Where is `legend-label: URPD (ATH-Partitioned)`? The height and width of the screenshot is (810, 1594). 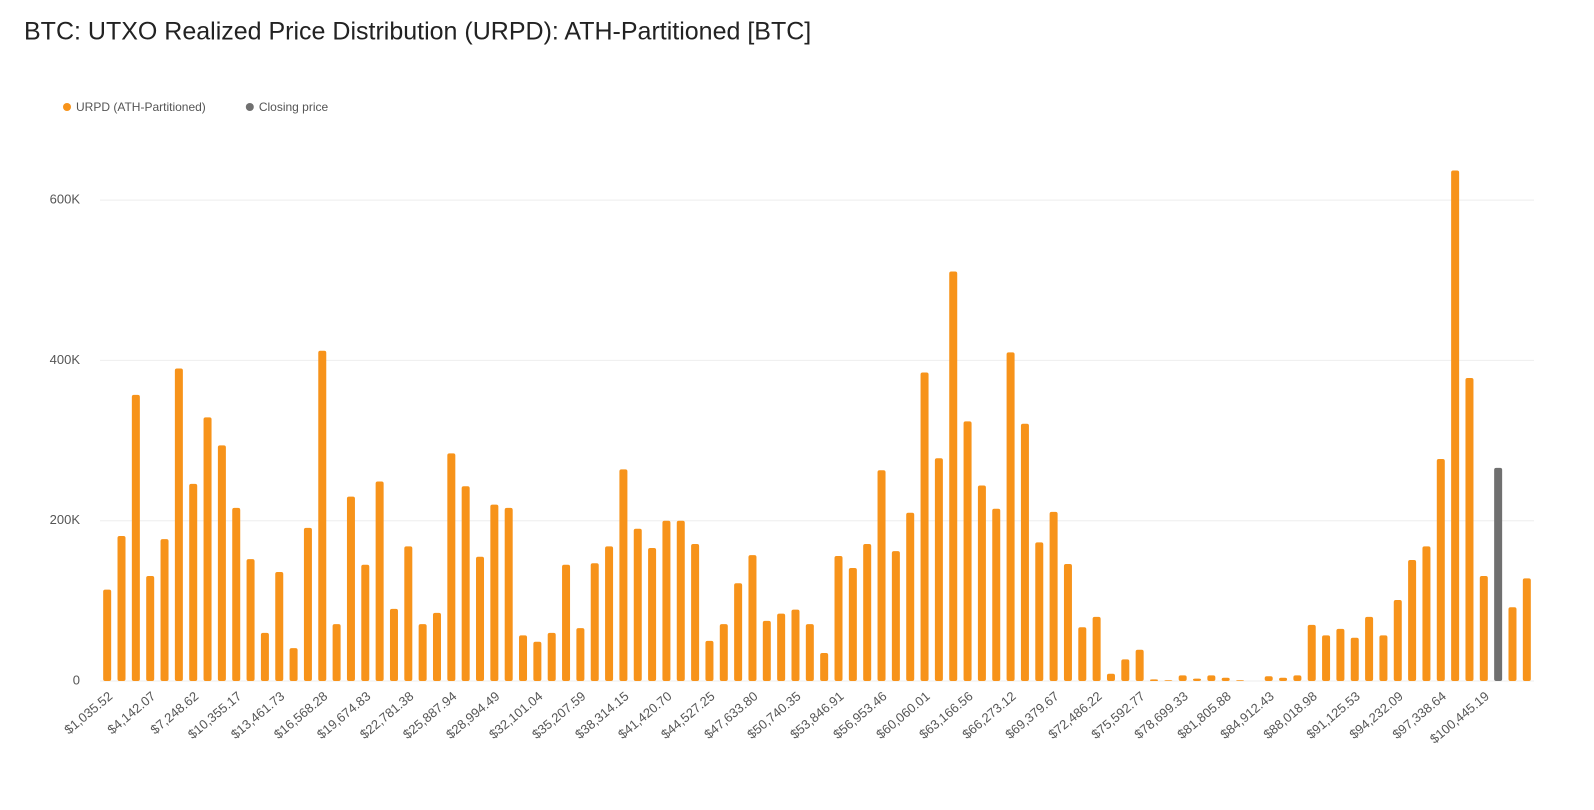 legend-label: URPD (ATH-Partitioned) is located at coordinates (141, 107).